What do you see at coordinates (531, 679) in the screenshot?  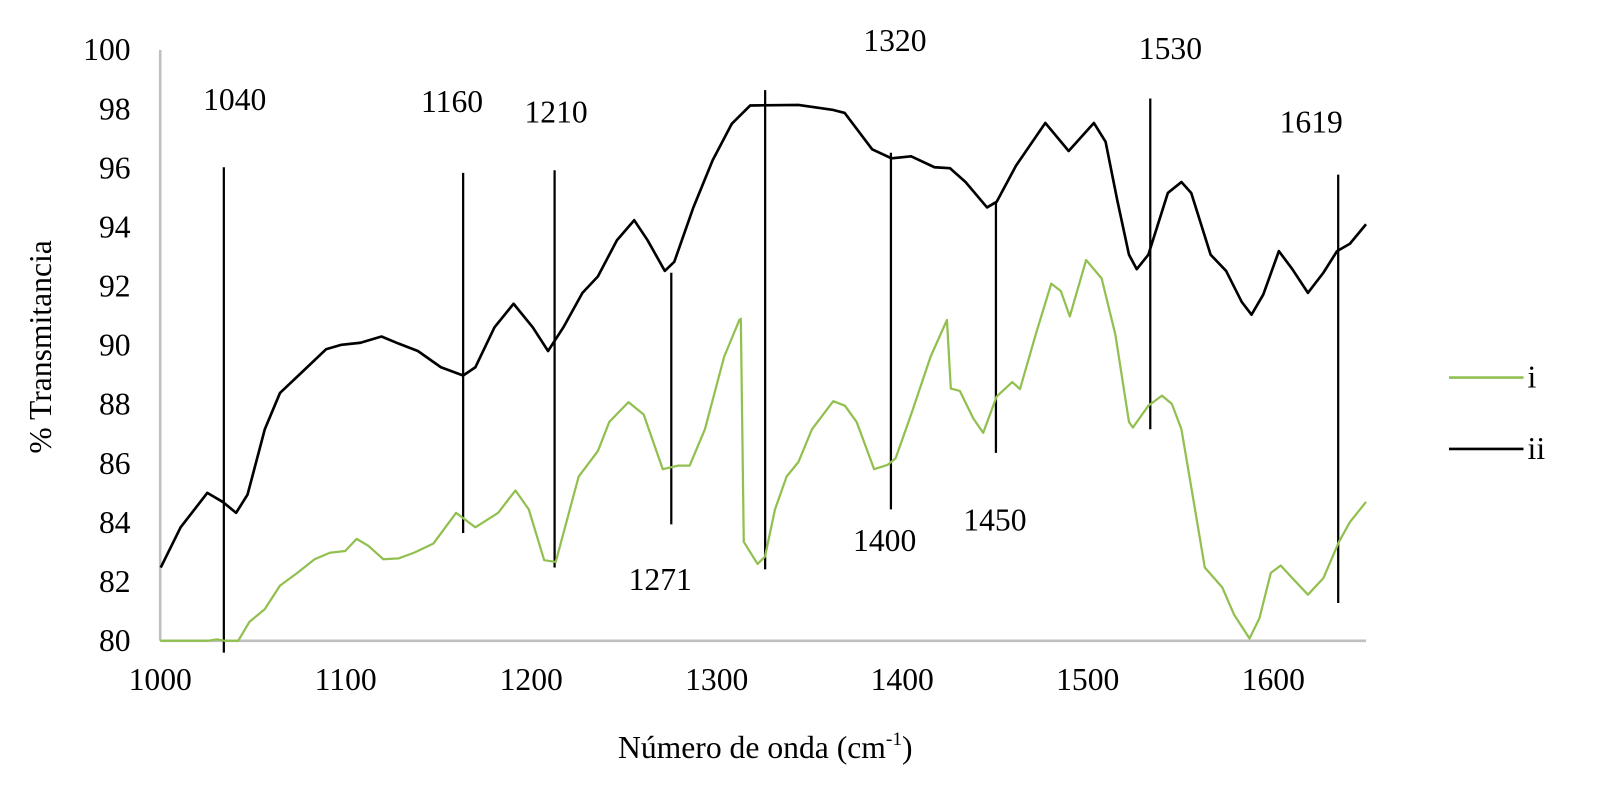 I see `x-tick-label: 1200` at bounding box center [531, 679].